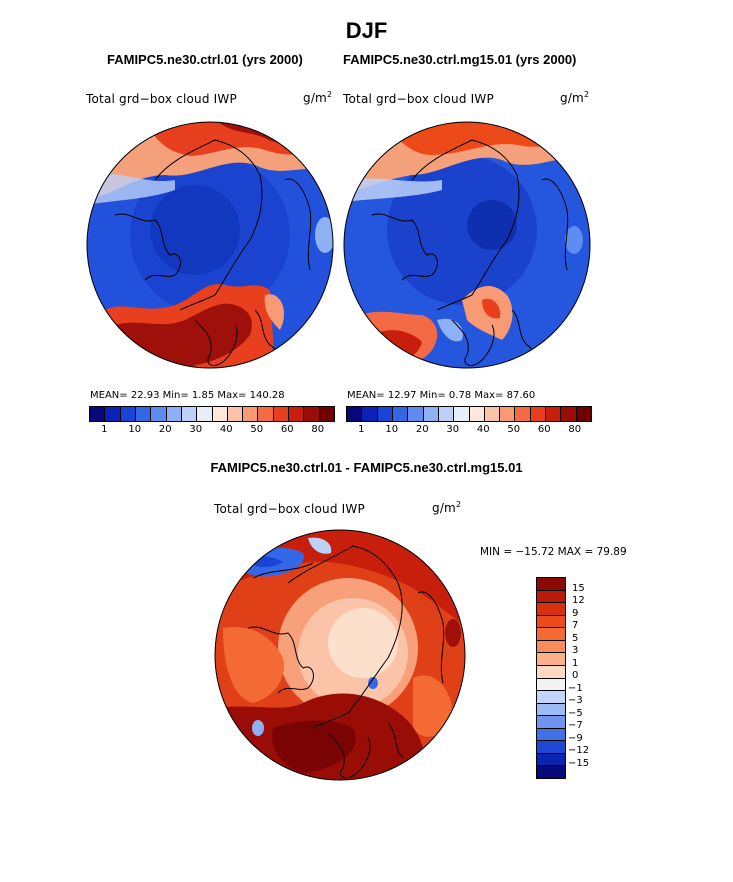 The height and width of the screenshot is (882, 733). I want to click on diff-colorbar, so click(551, 678).